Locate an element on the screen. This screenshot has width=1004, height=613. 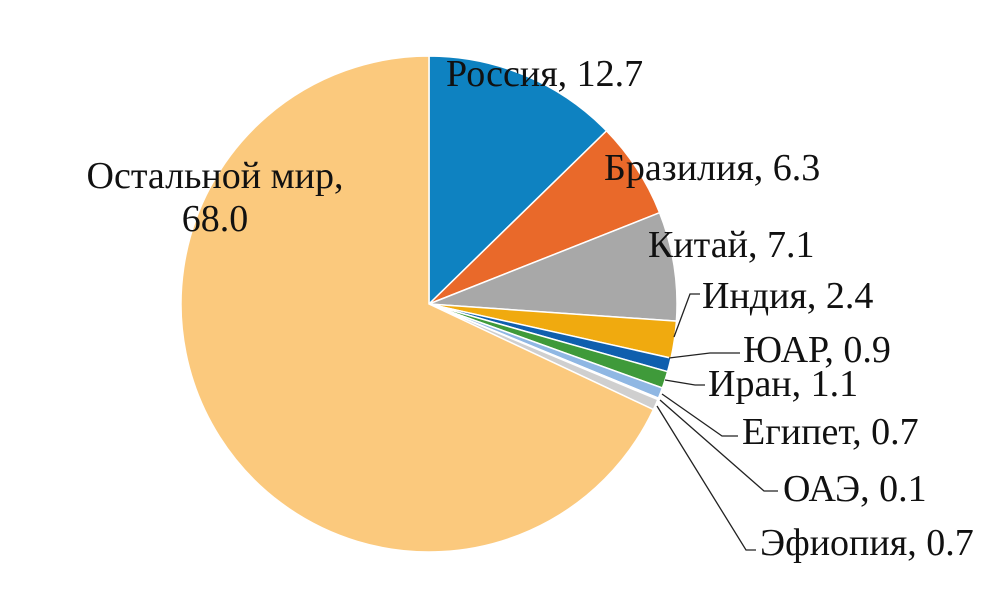
slice-label-4: Индия, 2.4 is located at coordinates (787, 296).